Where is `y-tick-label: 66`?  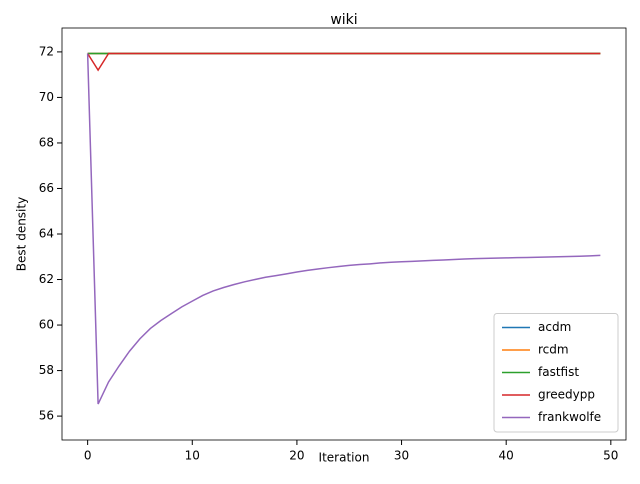 y-tick-label: 66 is located at coordinates (46, 188).